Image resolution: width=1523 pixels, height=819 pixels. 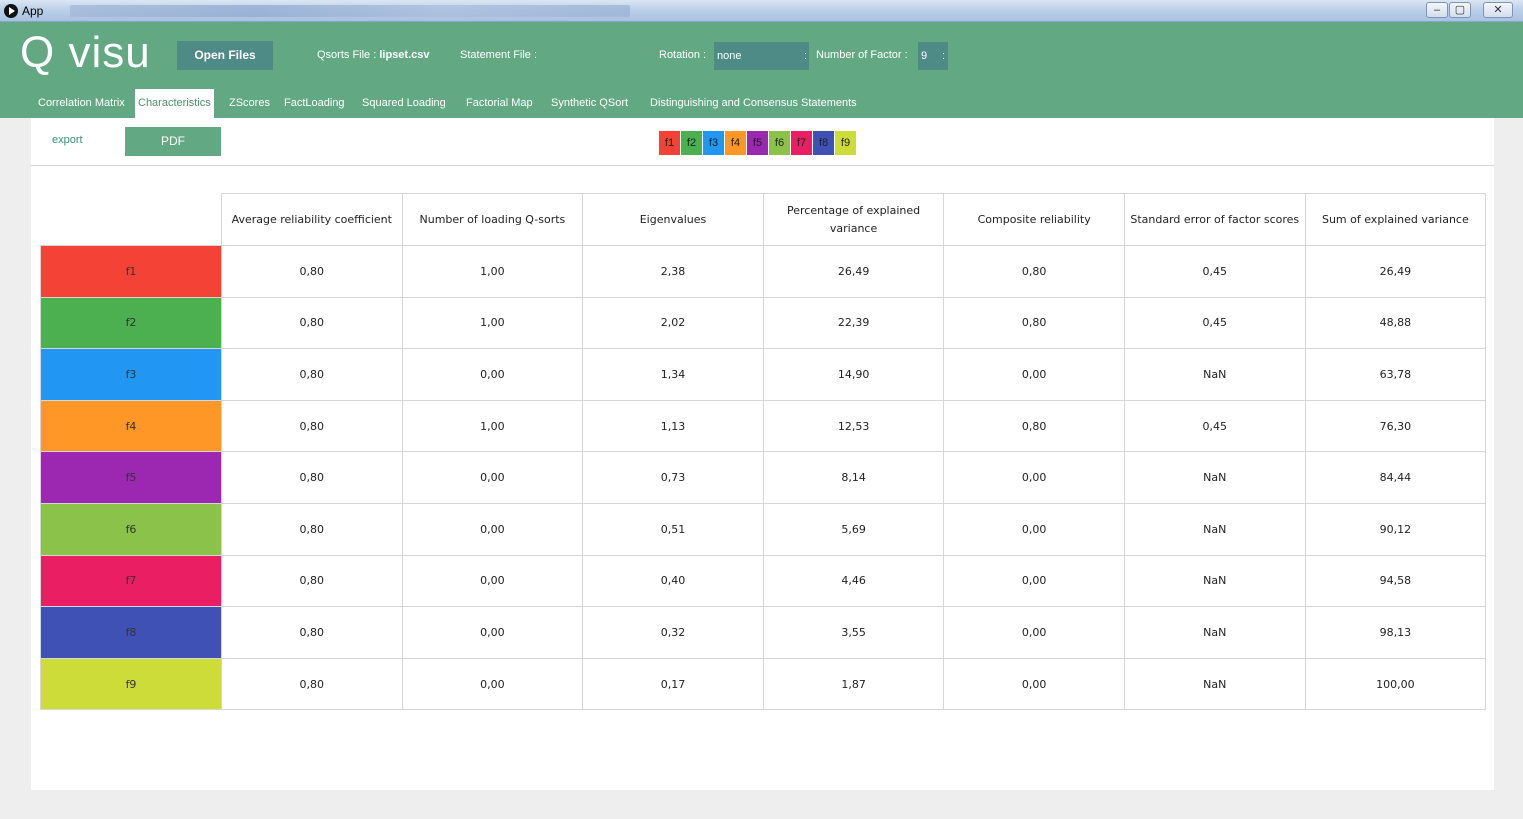 I want to click on table-row: f6 0,80 0,00 0,51 5,69 0,00 NaN 90,12, so click(x=763, y=529).